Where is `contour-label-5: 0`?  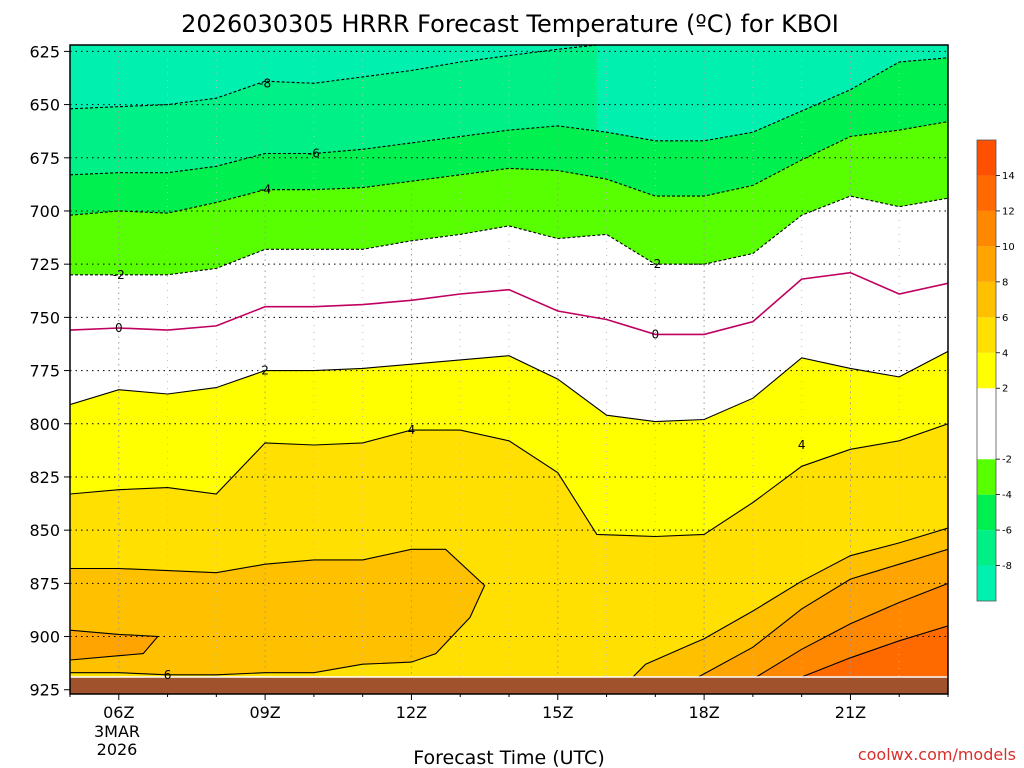 contour-label-5: 0 is located at coordinates (119, 328).